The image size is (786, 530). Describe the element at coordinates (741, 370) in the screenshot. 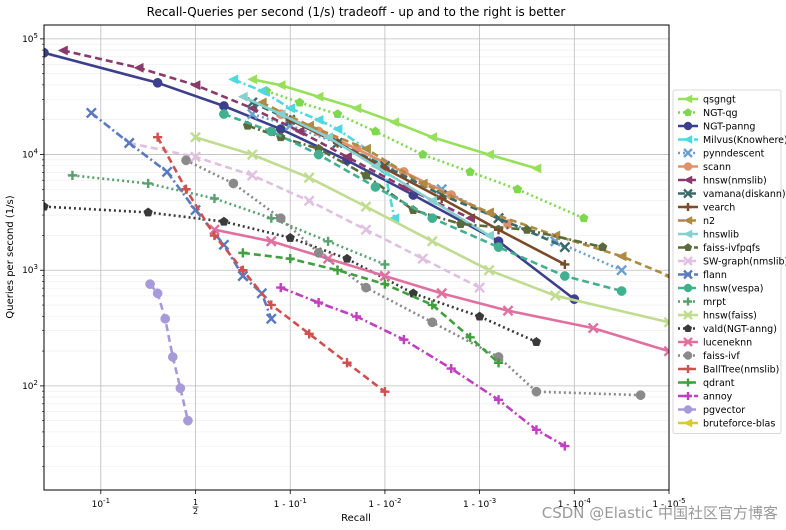

I see `legend-label: BallTree(nmslib)` at that location.